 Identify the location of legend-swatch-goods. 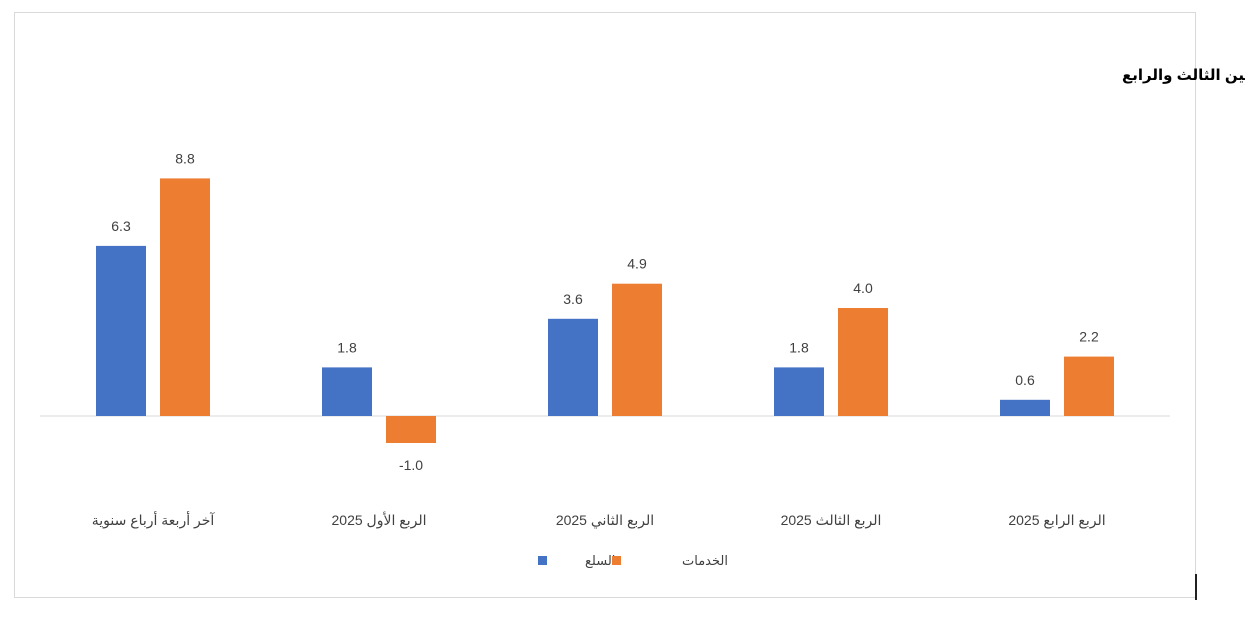
(542, 560).